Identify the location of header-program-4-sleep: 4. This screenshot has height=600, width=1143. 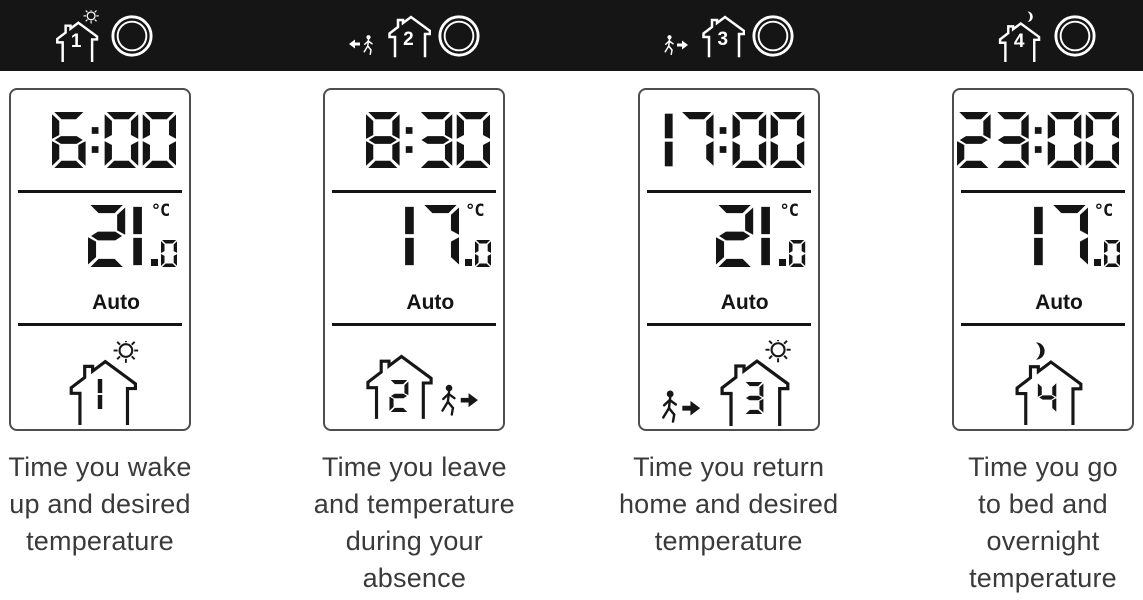
(1043, 35).